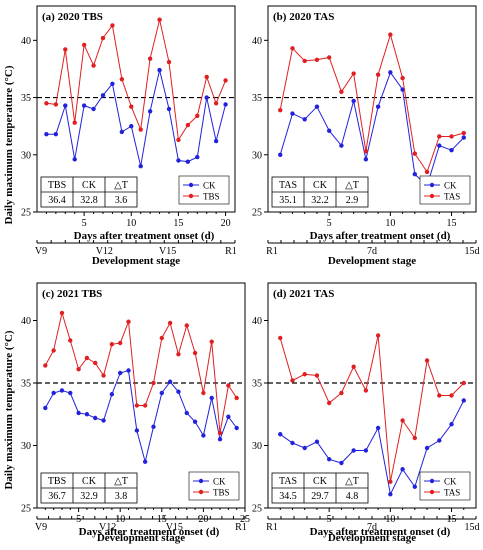 Image resolution: width=483 pixels, height=550 pixels. Describe the element at coordinates (41, 527) in the screenshot. I see `stage-label: V9` at that location.